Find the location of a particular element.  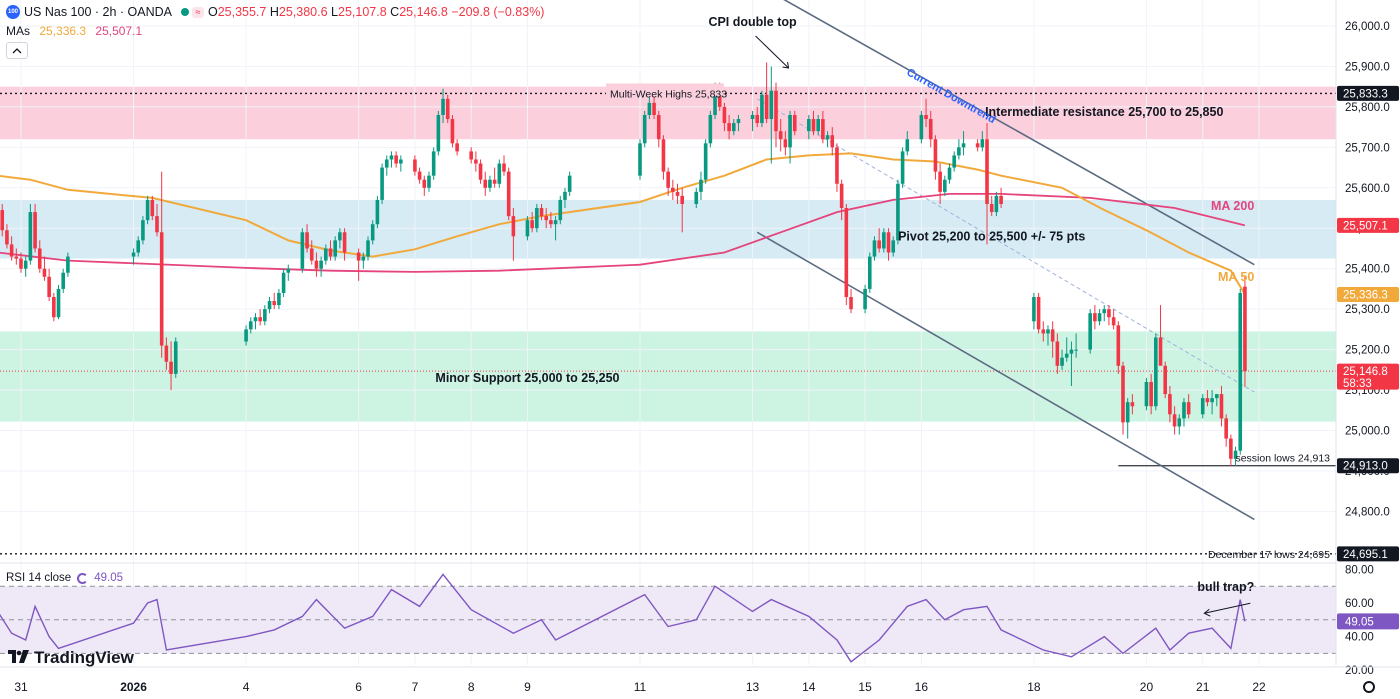

time-axis-bg is located at coordinates (668, 683).